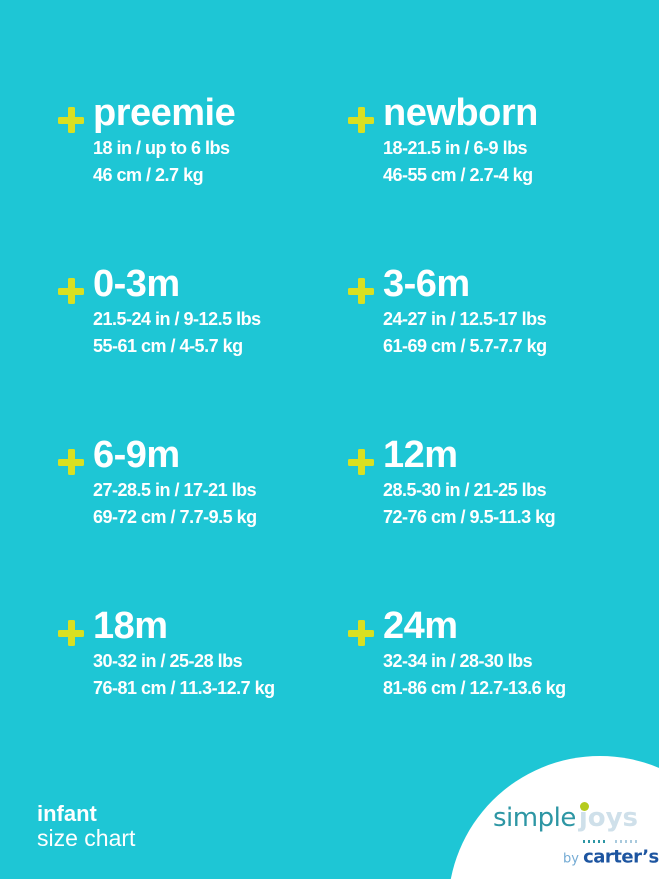 This screenshot has height=879, width=659. What do you see at coordinates (458, 175) in the screenshot?
I see `size-metric: 46-55 cm / 2.7-4 kg` at bounding box center [458, 175].